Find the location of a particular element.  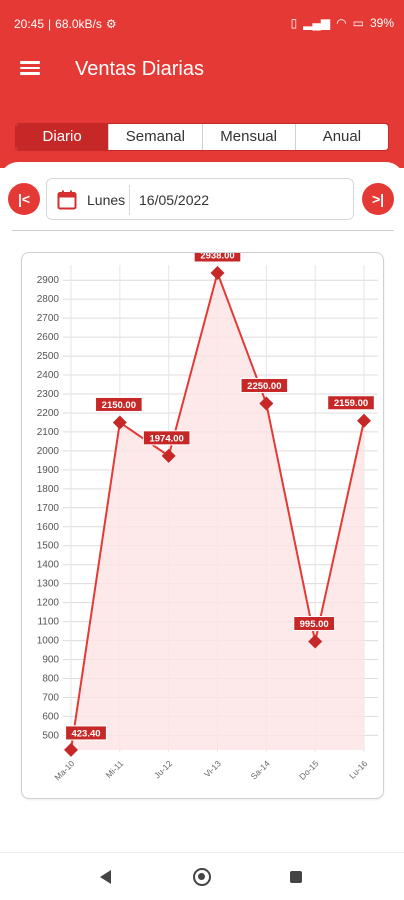

signal-icon: ▂▄▆ is located at coordinates (317, 23).